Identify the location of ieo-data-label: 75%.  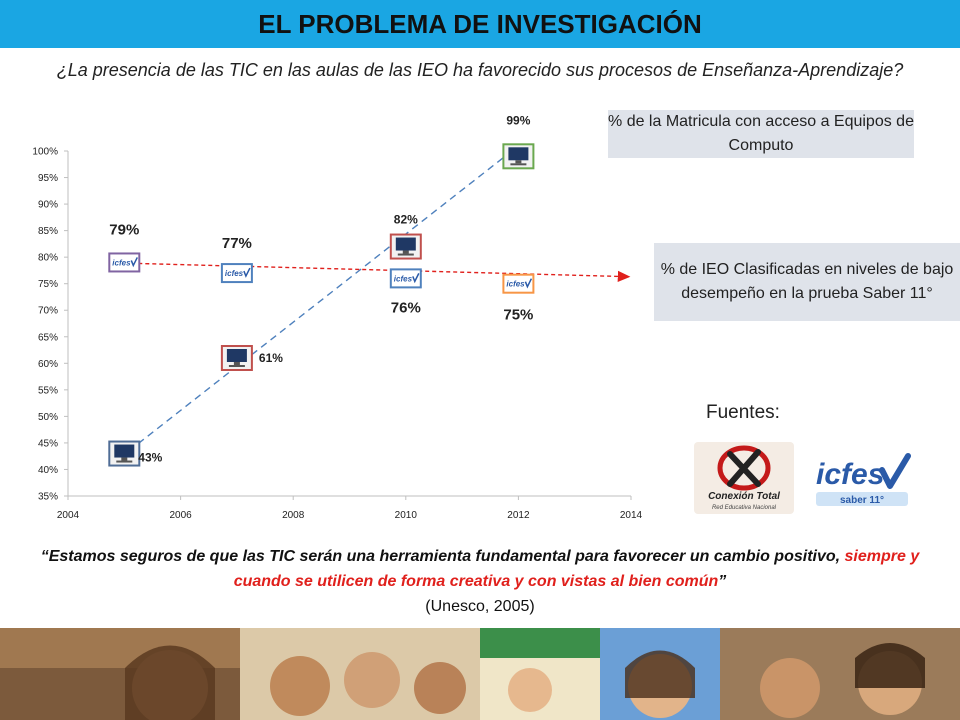
(518, 315).